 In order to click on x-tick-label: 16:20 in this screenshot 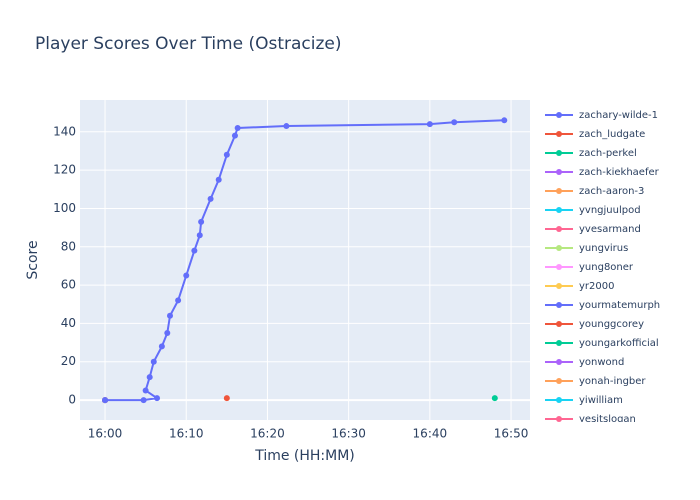, I will do `click(267, 434)`.